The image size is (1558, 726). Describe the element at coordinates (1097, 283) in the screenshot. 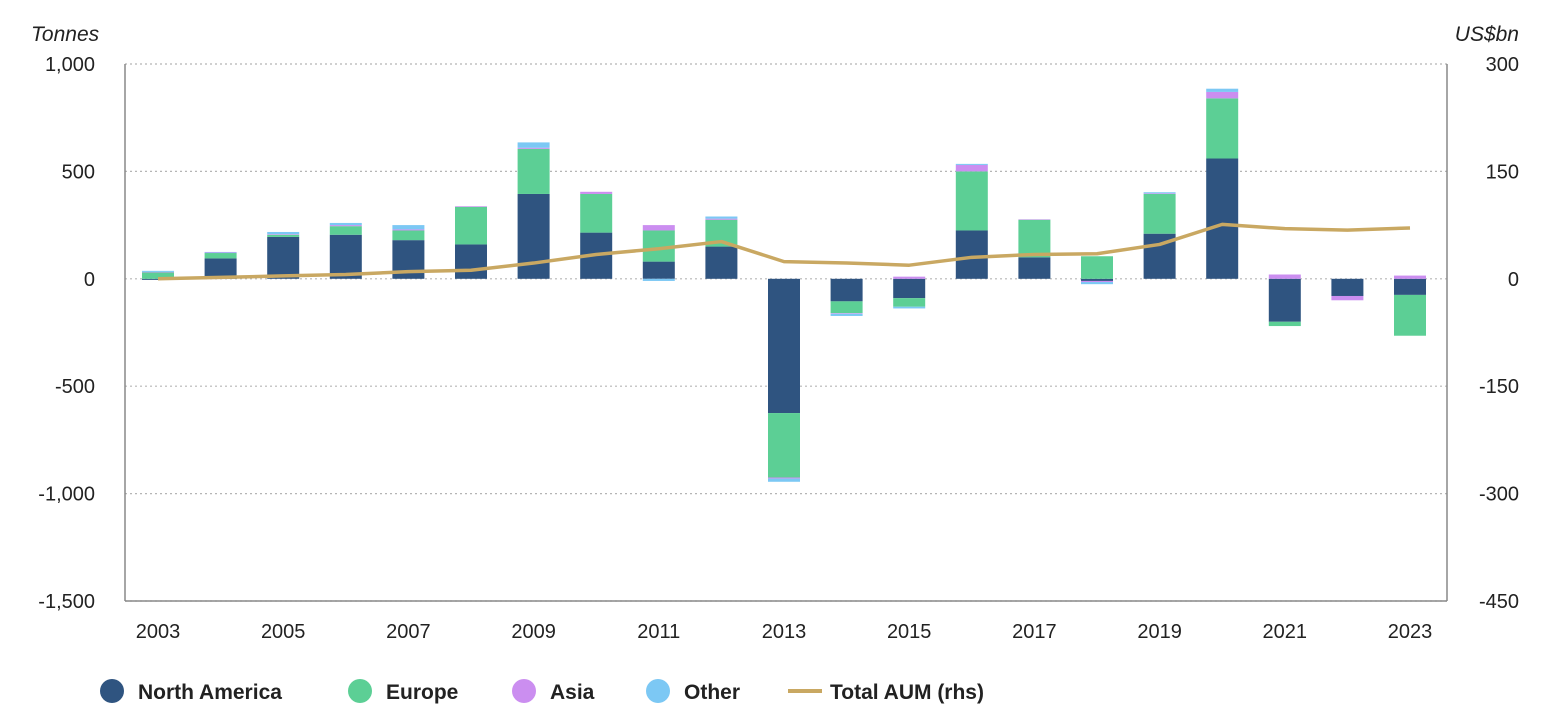

I see `bar-other-2018` at that location.